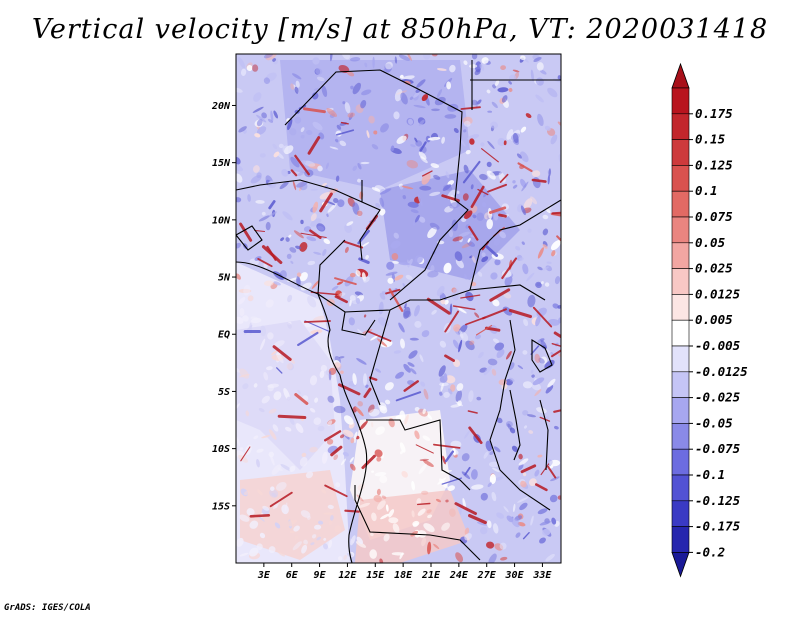  Describe the element at coordinates (710, 139) in the screenshot. I see `colorbar-label: 0.15` at that location.